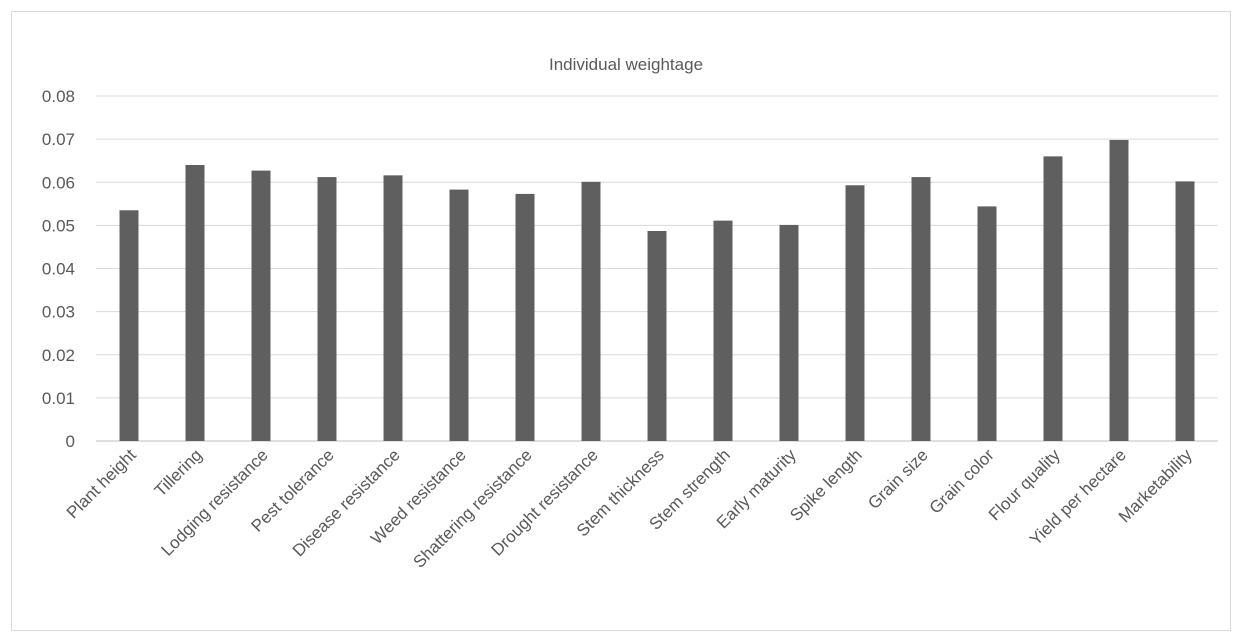 This screenshot has height=632, width=1233. I want to click on x-tick-label: Shattering resistance, so click(472, 508).